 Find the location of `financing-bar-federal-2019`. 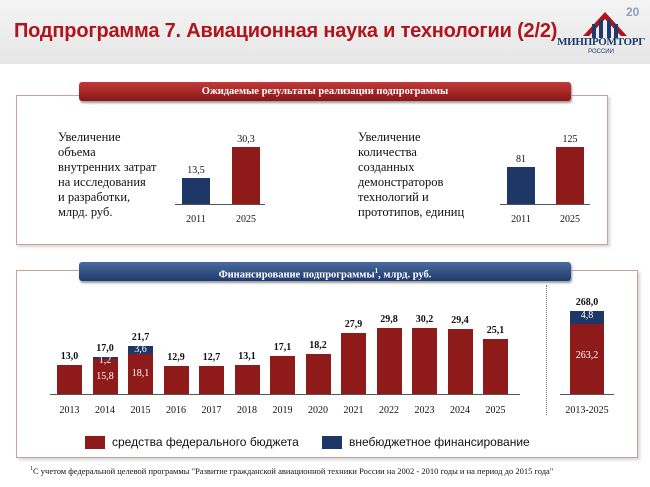

financing-bar-federal-2019 is located at coordinates (282, 375).